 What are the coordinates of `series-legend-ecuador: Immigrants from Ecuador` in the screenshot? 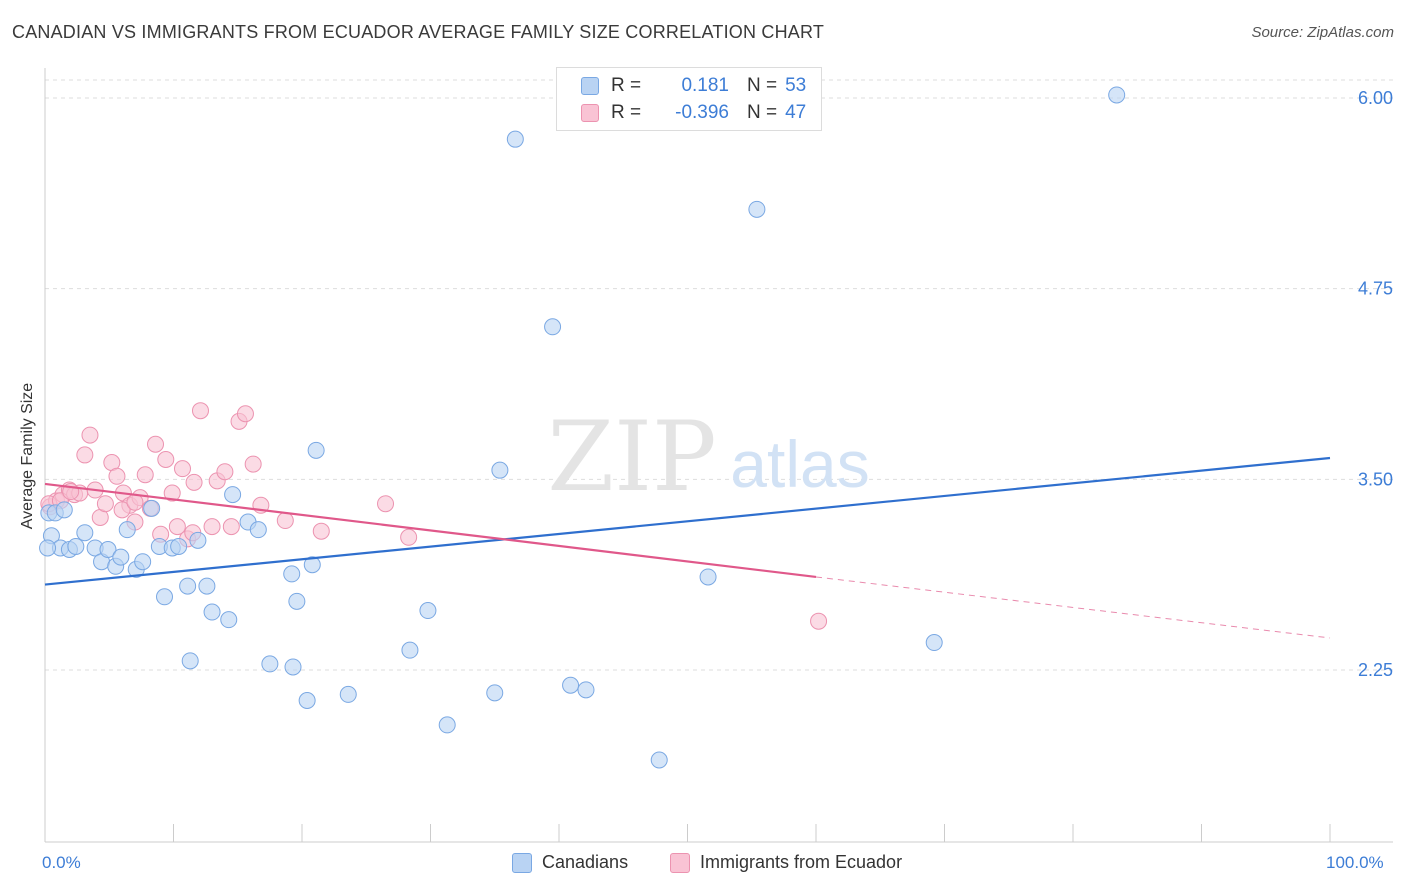 It's located at (786, 862).